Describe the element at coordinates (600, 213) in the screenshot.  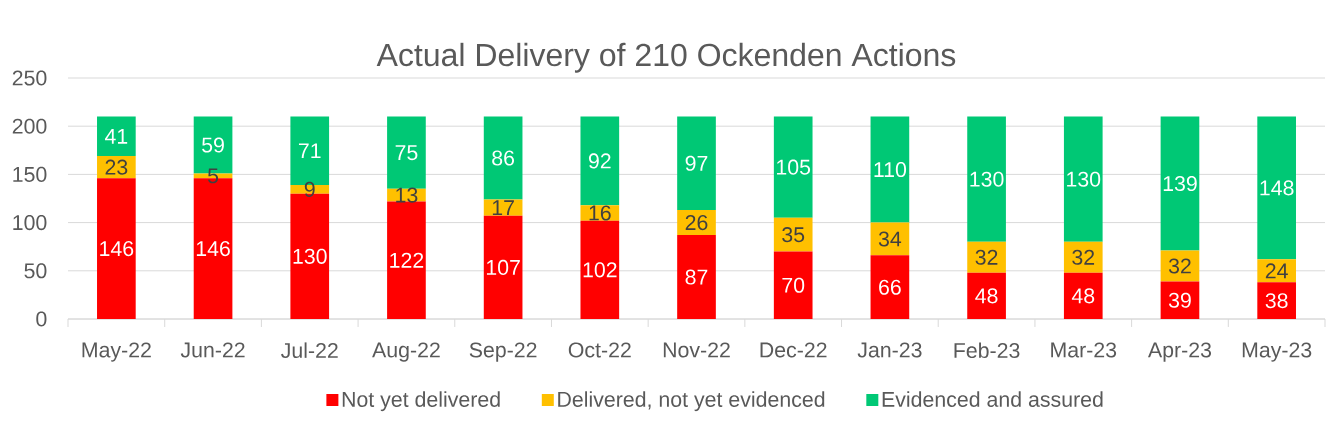
I see `data-label: 16` at that location.